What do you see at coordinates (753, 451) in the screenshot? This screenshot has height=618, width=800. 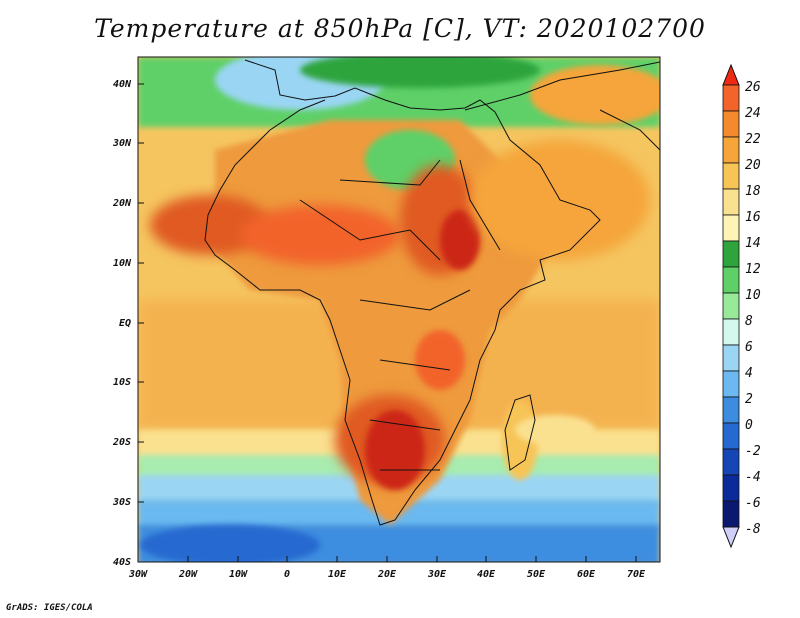 I see `colorbar-label: -2` at bounding box center [753, 451].